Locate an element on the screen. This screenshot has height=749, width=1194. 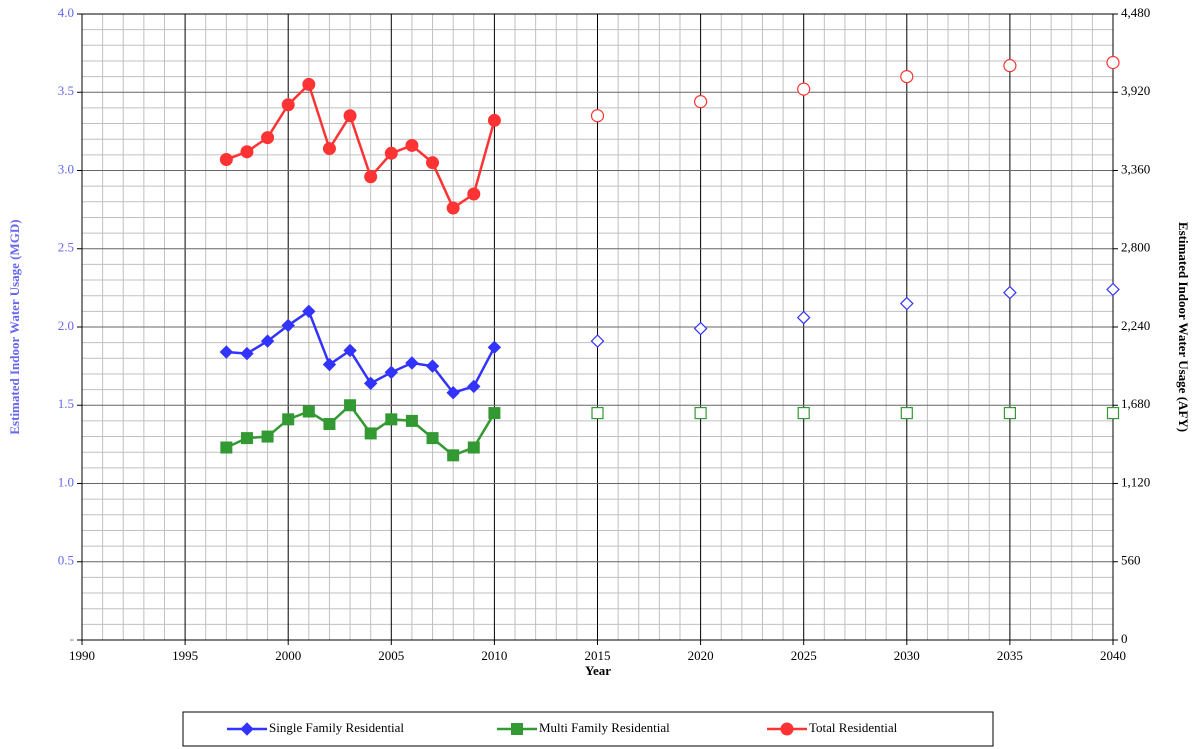
legend-label: Single Family Residential is located at coordinates (336, 727).